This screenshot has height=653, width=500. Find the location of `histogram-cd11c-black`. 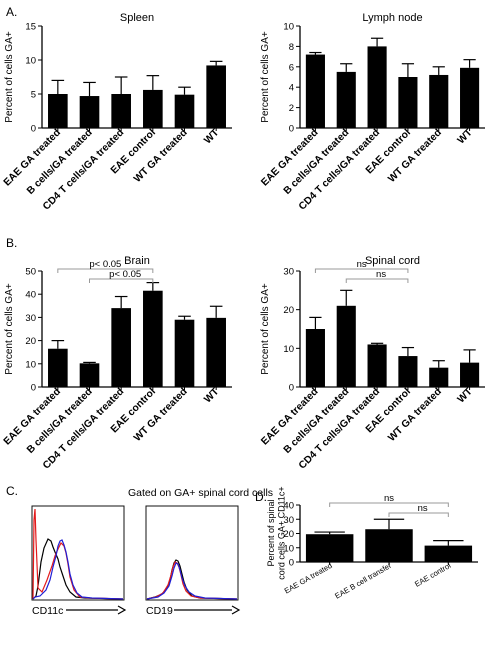

histogram-cd11c-black is located at coordinates (78, 569).